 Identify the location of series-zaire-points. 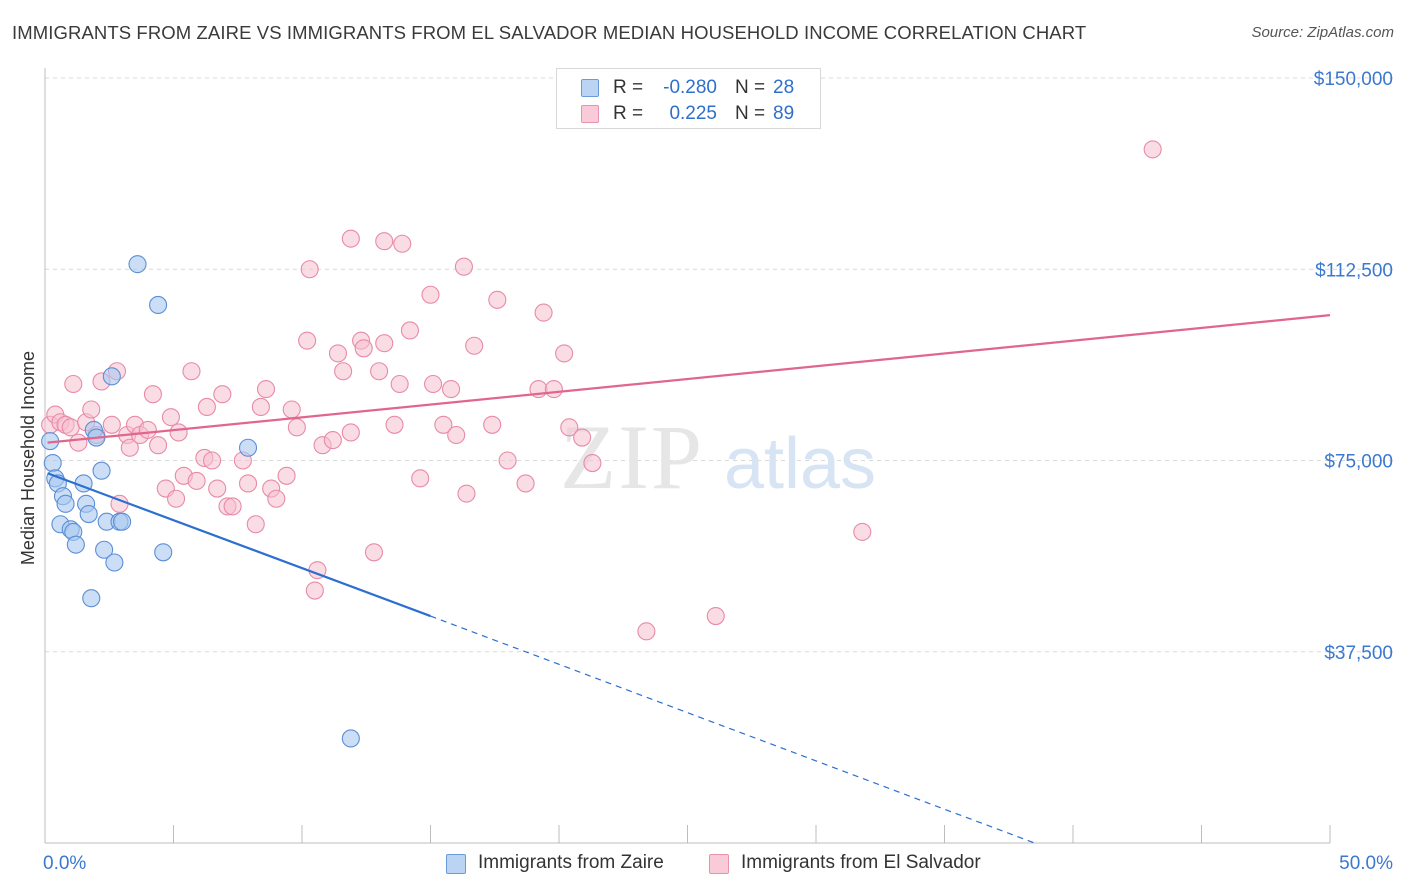
(200, 501).